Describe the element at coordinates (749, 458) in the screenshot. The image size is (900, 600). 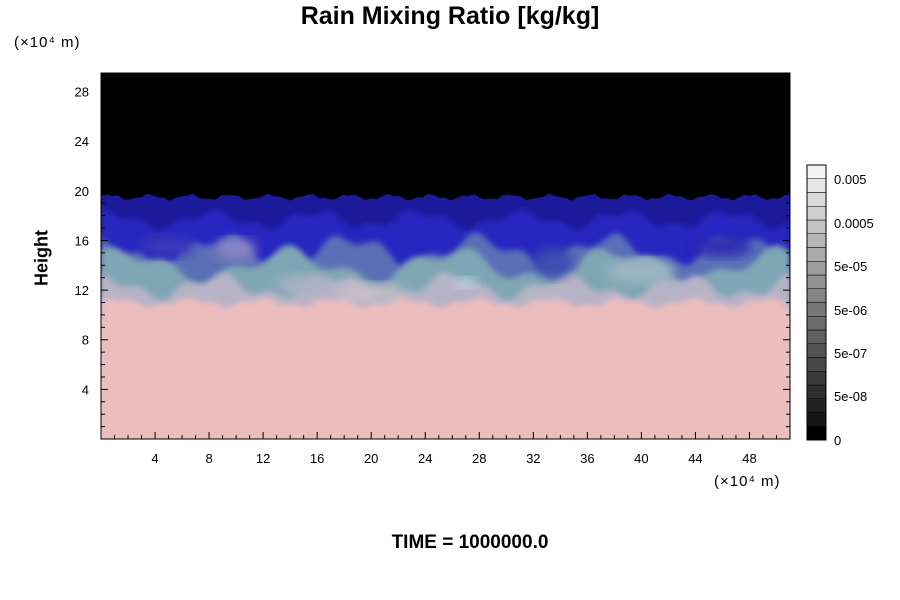
I see `x-tick-label: 48` at that location.